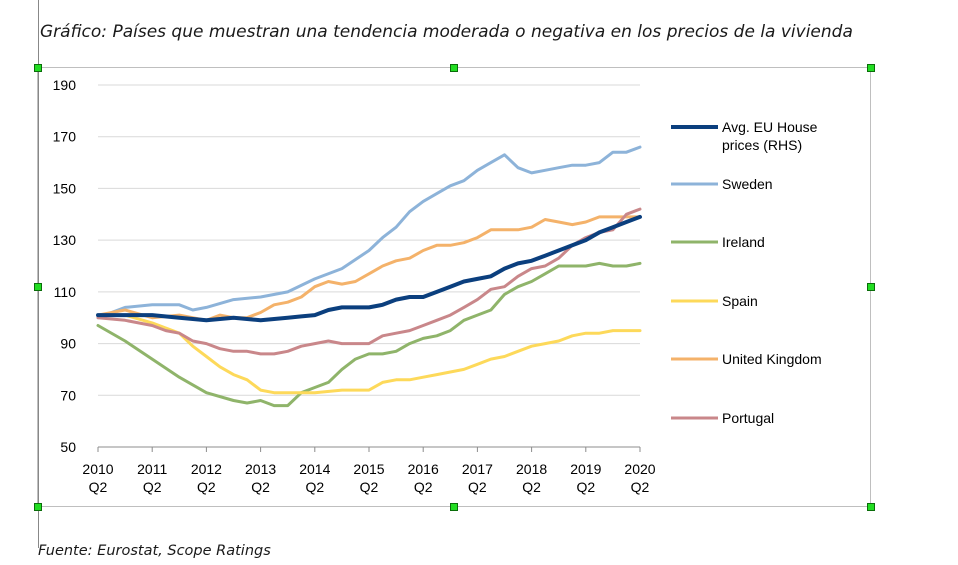 This screenshot has height=565, width=958. I want to click on resize-handle-bottom-center, so click(454, 507).